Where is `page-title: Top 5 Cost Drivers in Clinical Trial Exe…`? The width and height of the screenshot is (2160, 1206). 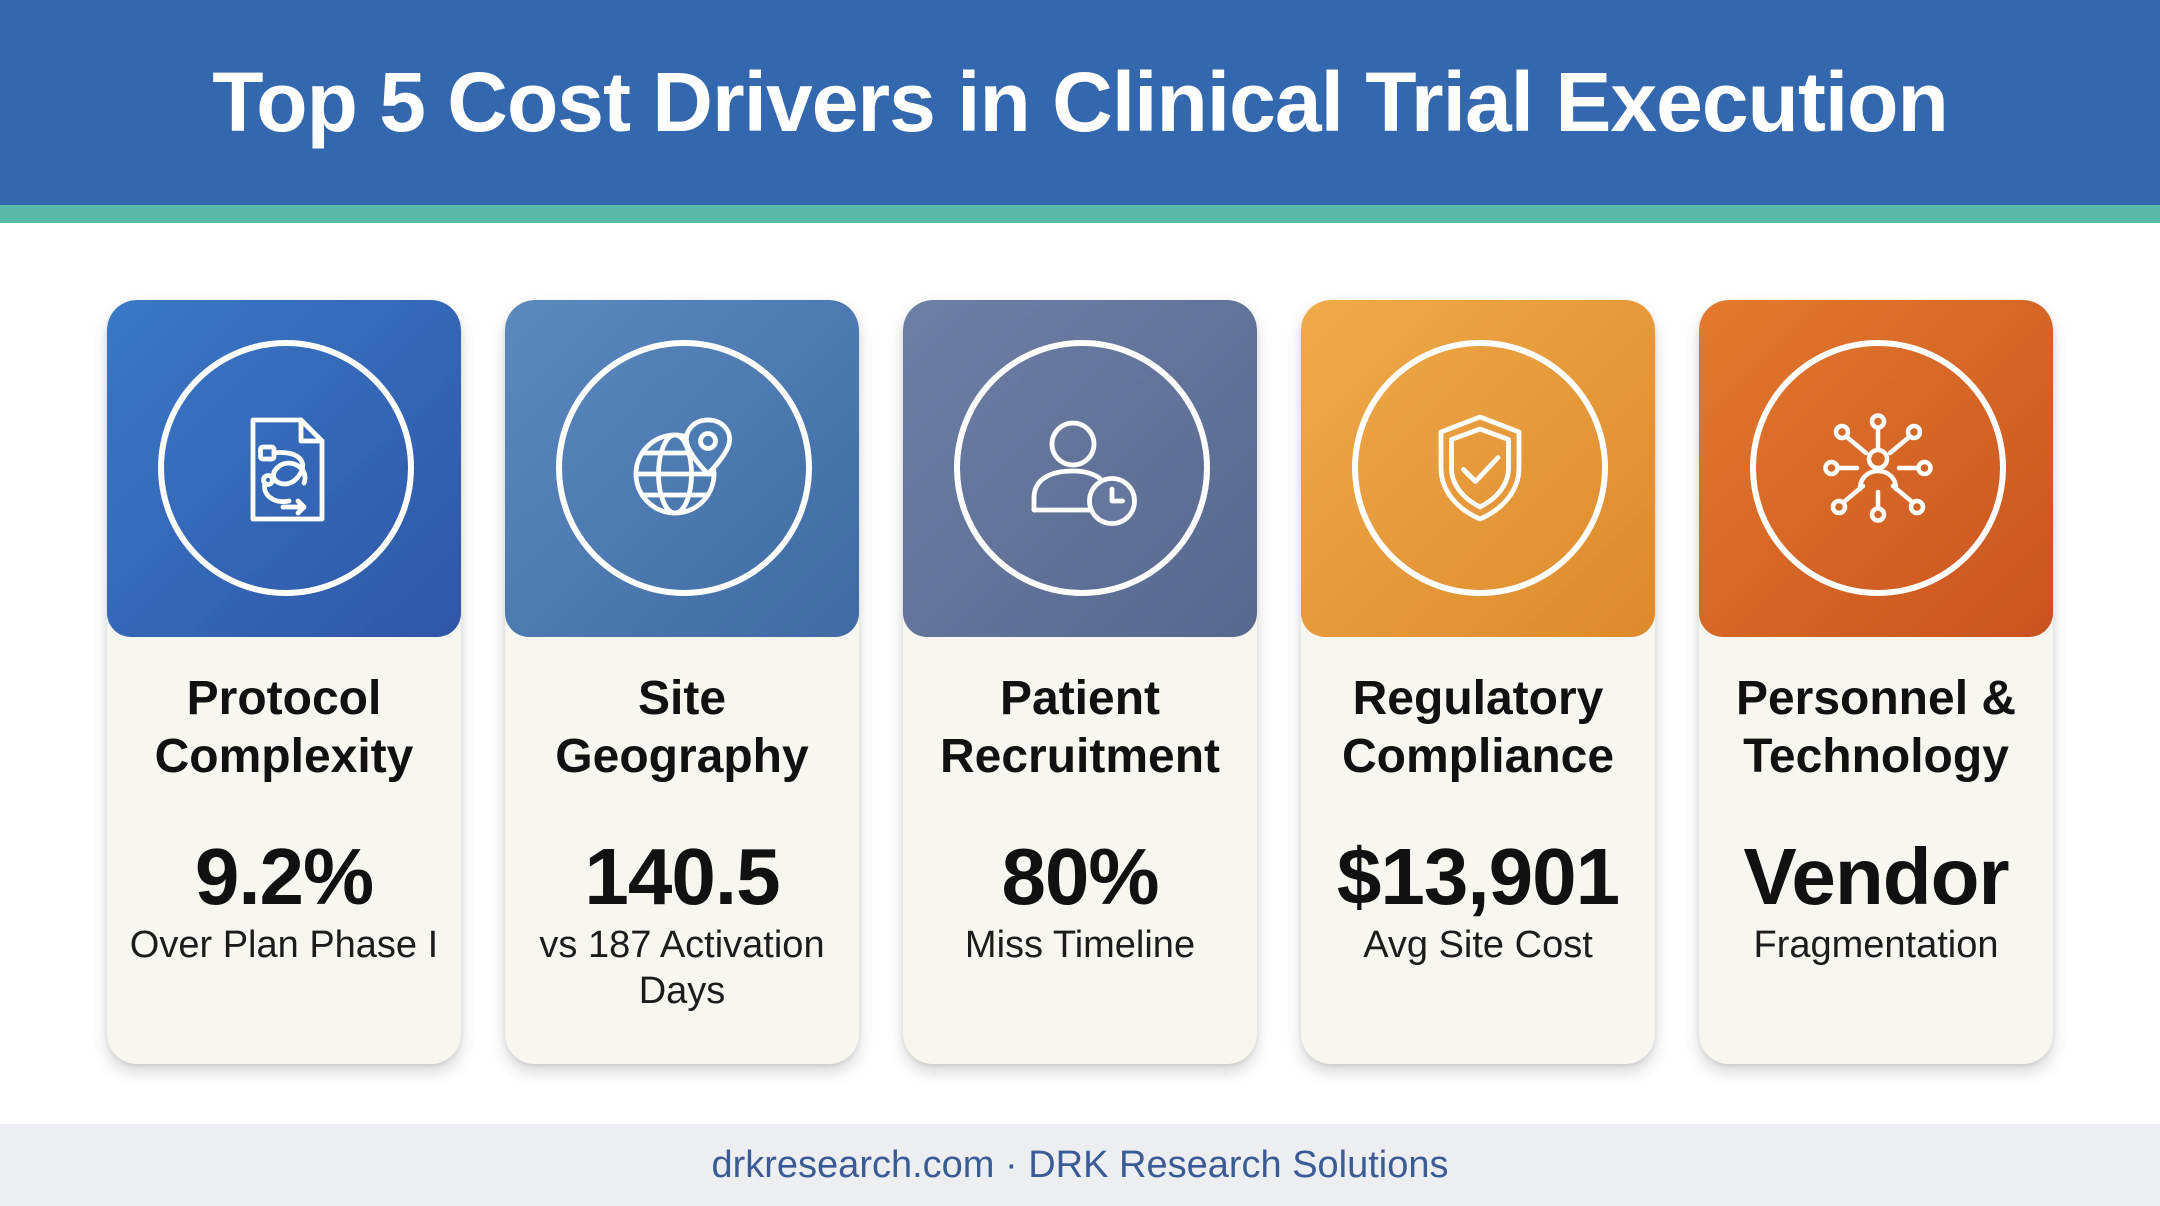
page-title: Top 5 Cost Drivers in Clinical Trial Exe… is located at coordinates (1080, 102).